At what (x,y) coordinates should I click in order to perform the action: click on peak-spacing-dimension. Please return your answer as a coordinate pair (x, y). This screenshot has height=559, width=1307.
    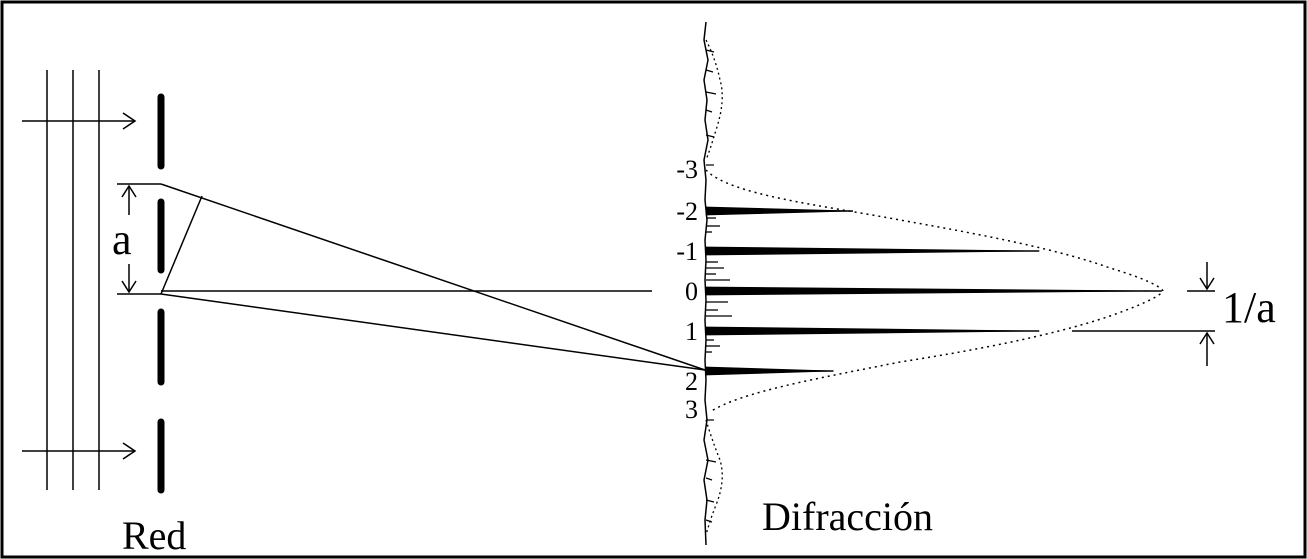
    Looking at the image, I should click on (1143, 314).